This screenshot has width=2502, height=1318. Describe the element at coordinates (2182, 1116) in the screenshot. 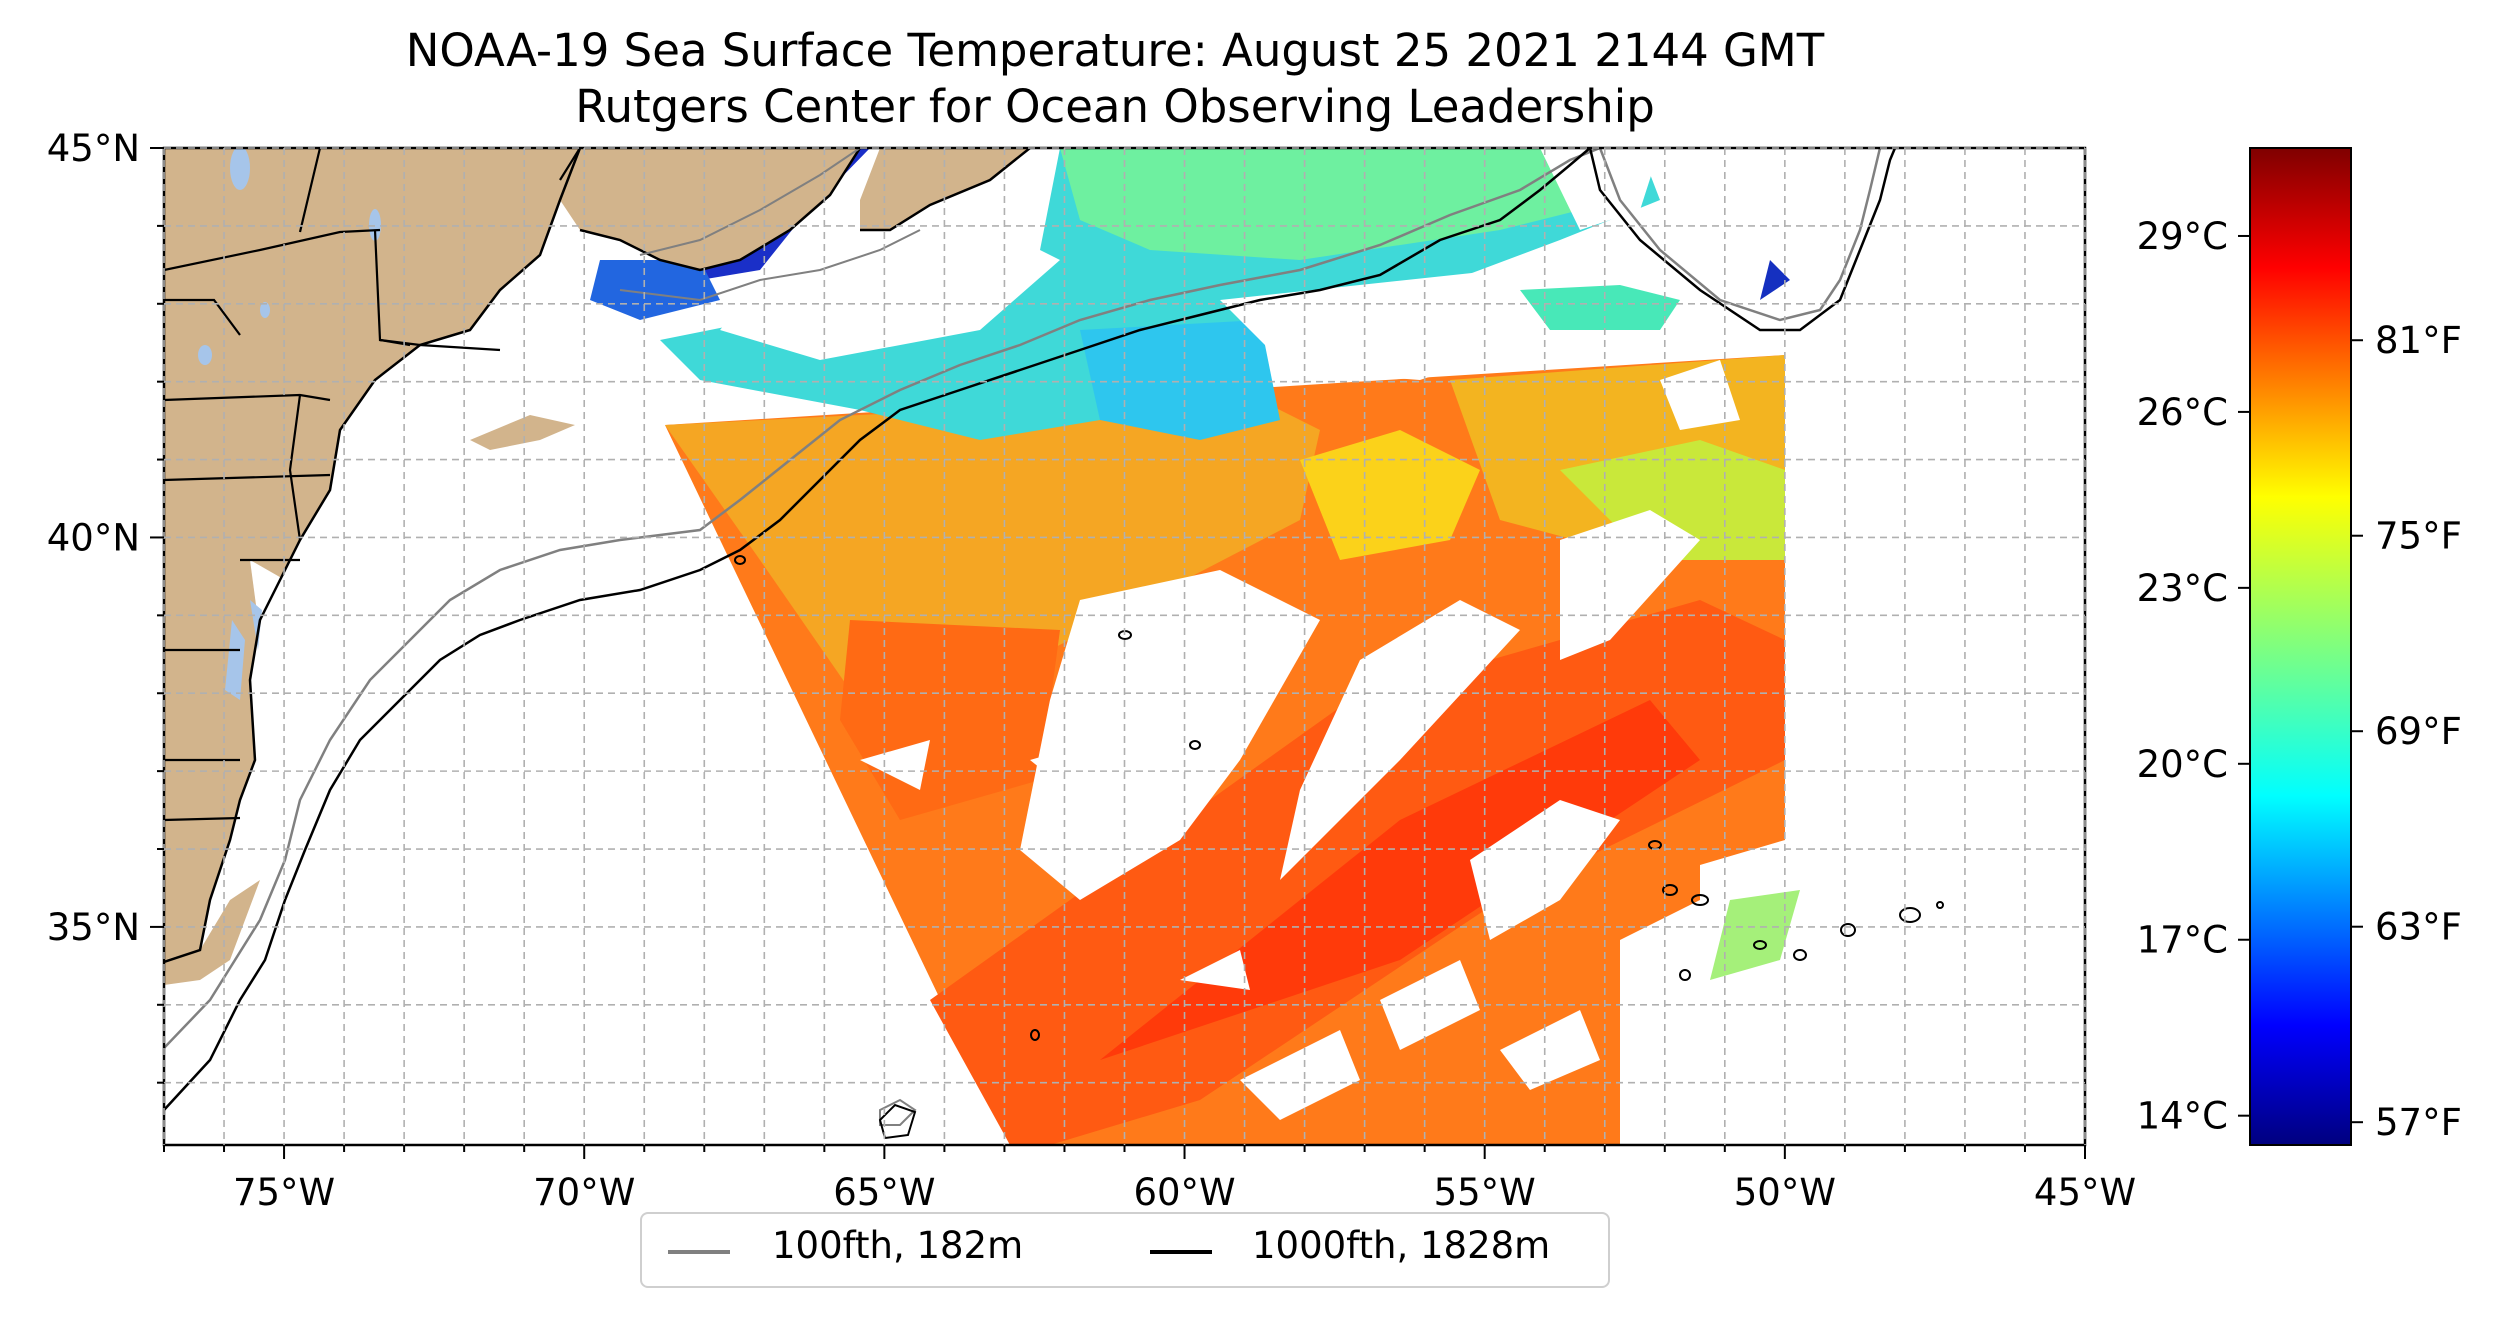

I see `colorbar-celsius-label: 14°C` at that location.